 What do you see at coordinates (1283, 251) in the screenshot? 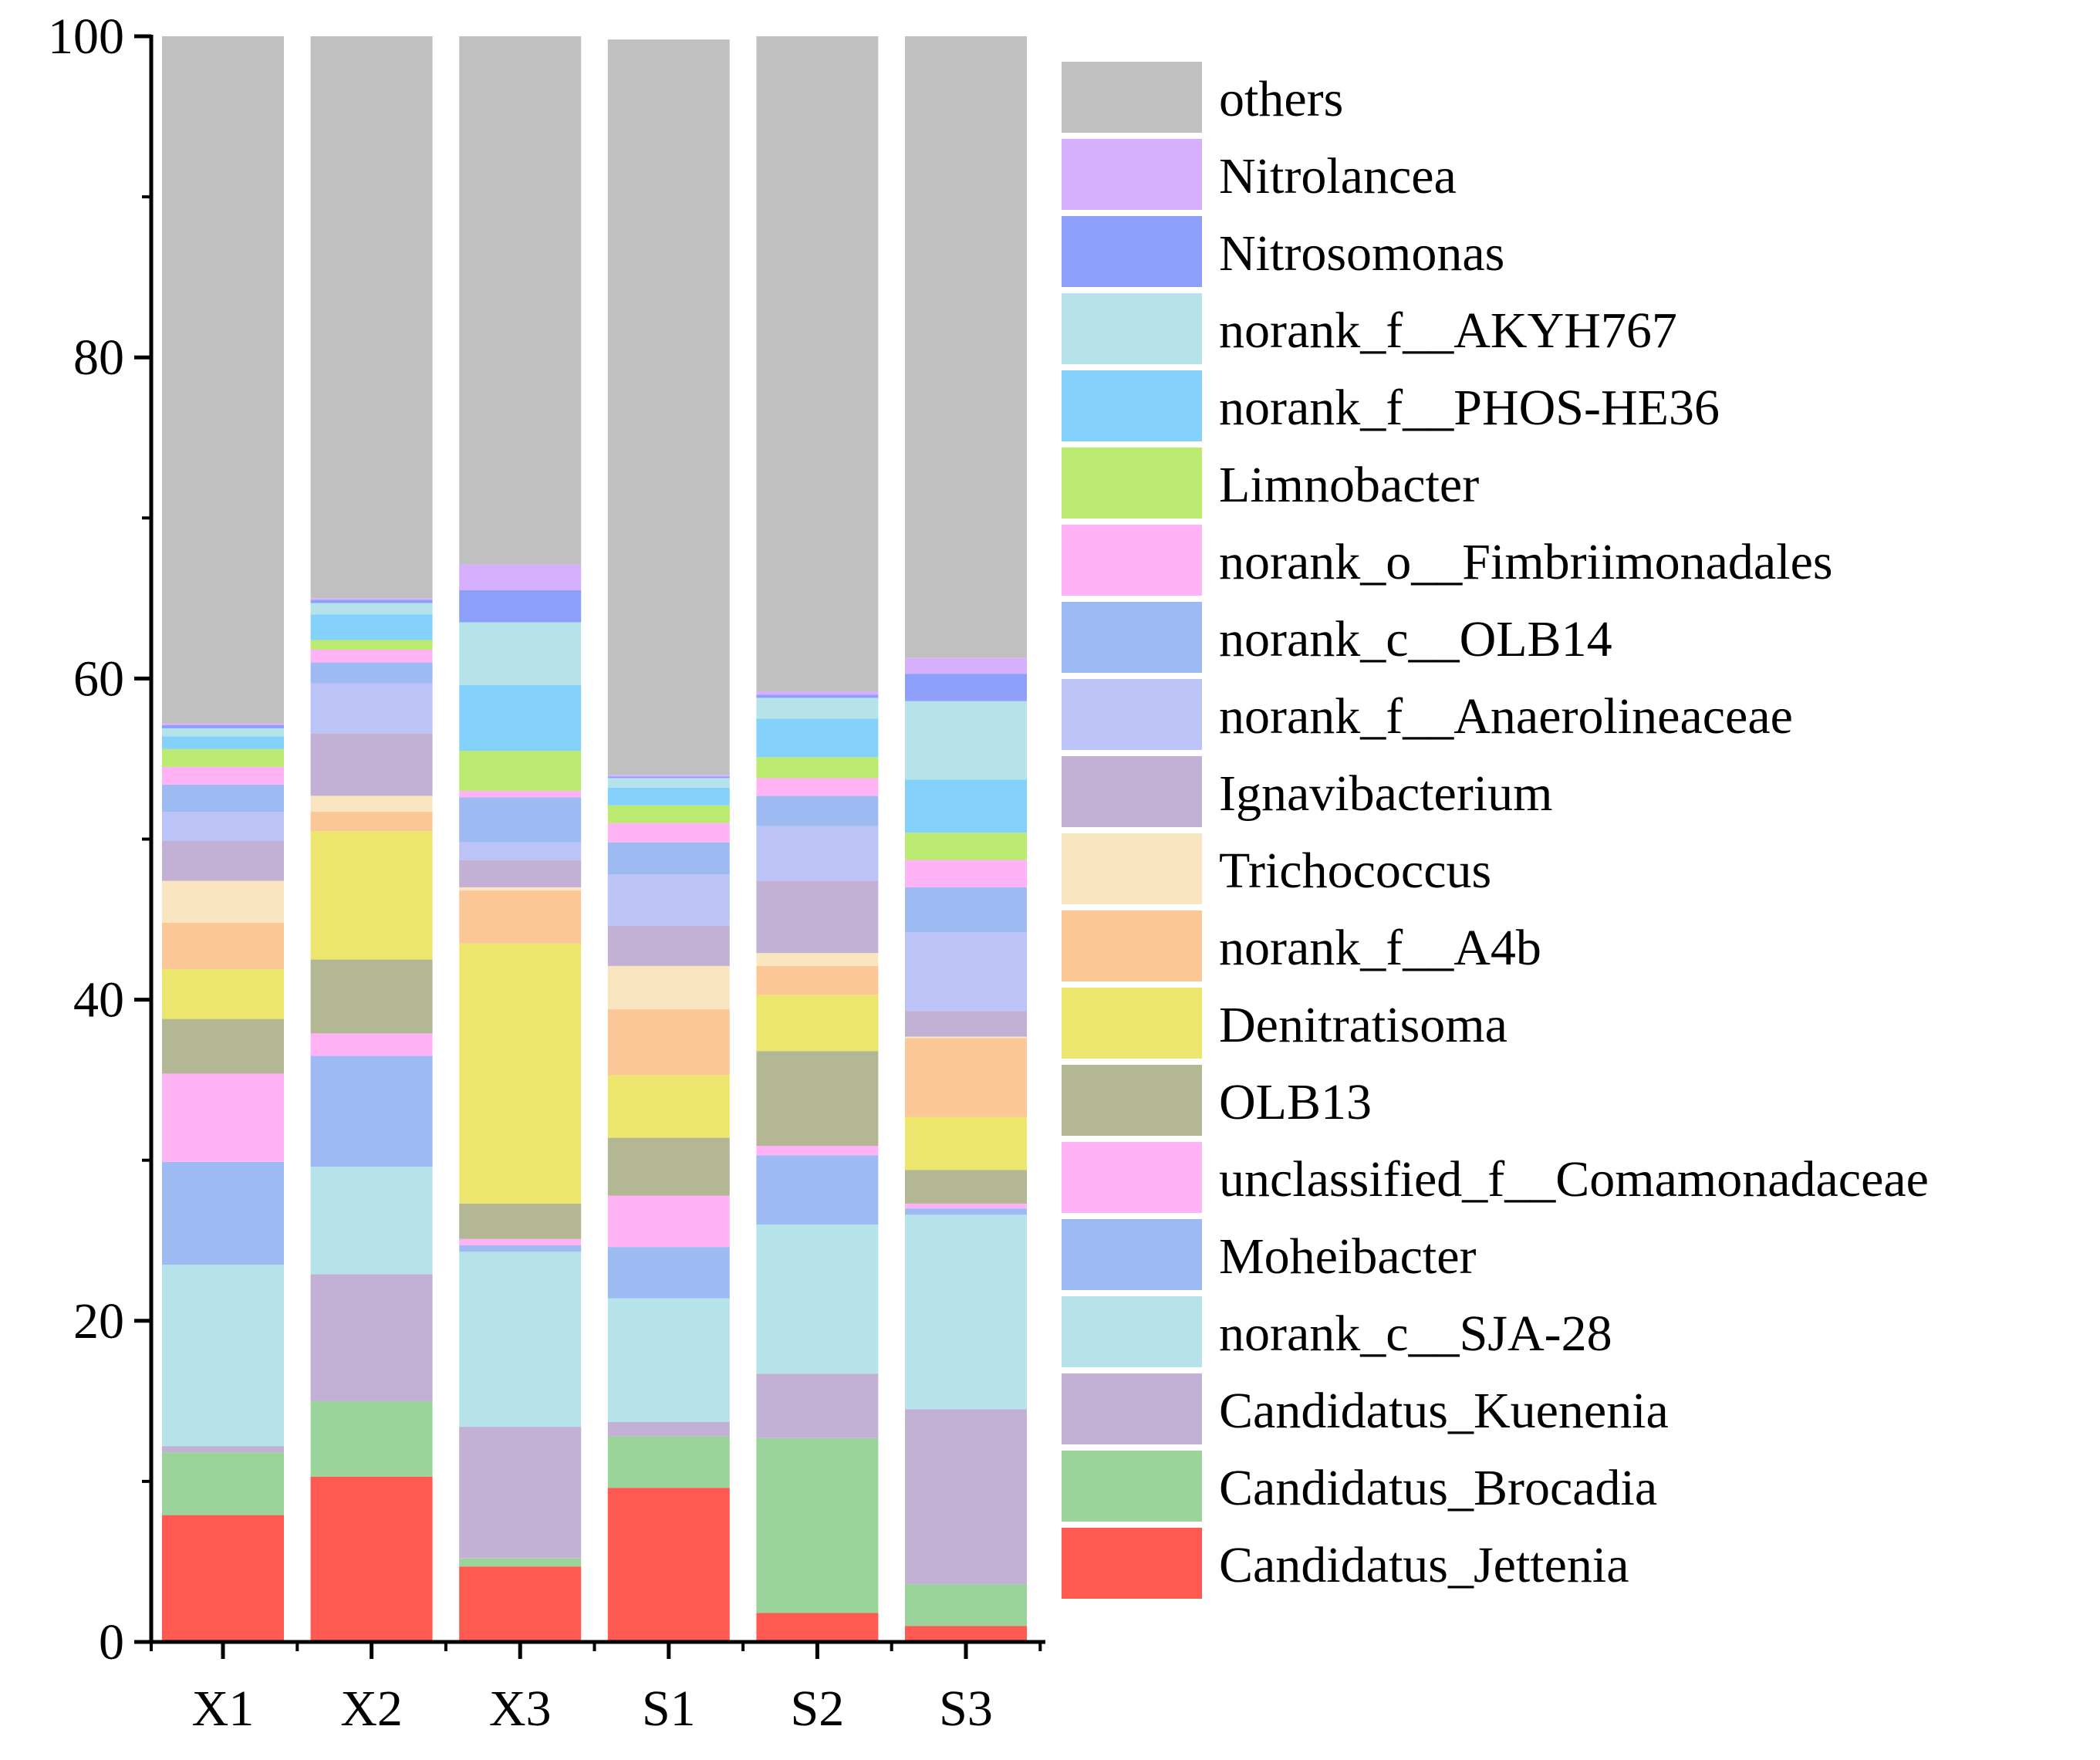
I see `legend-item-nitrosomonas: Nitrosomonas` at bounding box center [1283, 251].